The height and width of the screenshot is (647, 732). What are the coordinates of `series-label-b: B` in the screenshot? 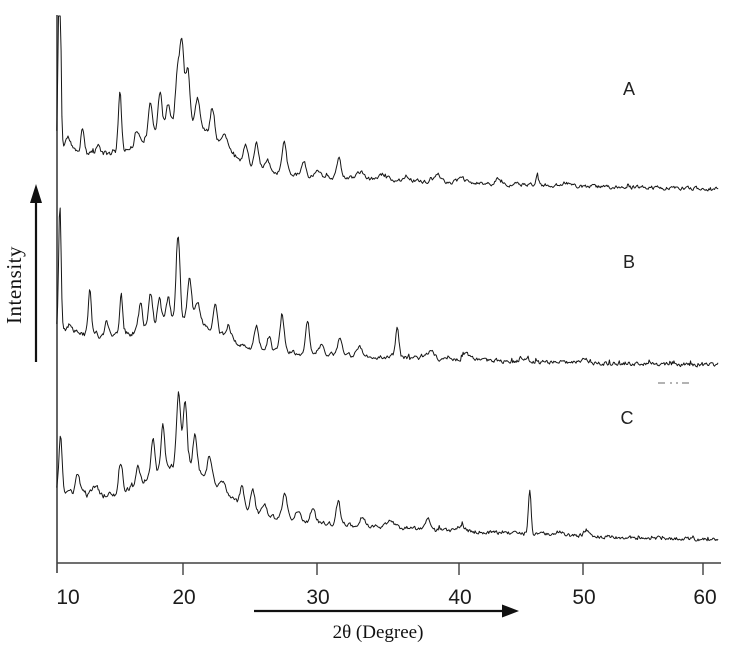 It's located at (629, 262).